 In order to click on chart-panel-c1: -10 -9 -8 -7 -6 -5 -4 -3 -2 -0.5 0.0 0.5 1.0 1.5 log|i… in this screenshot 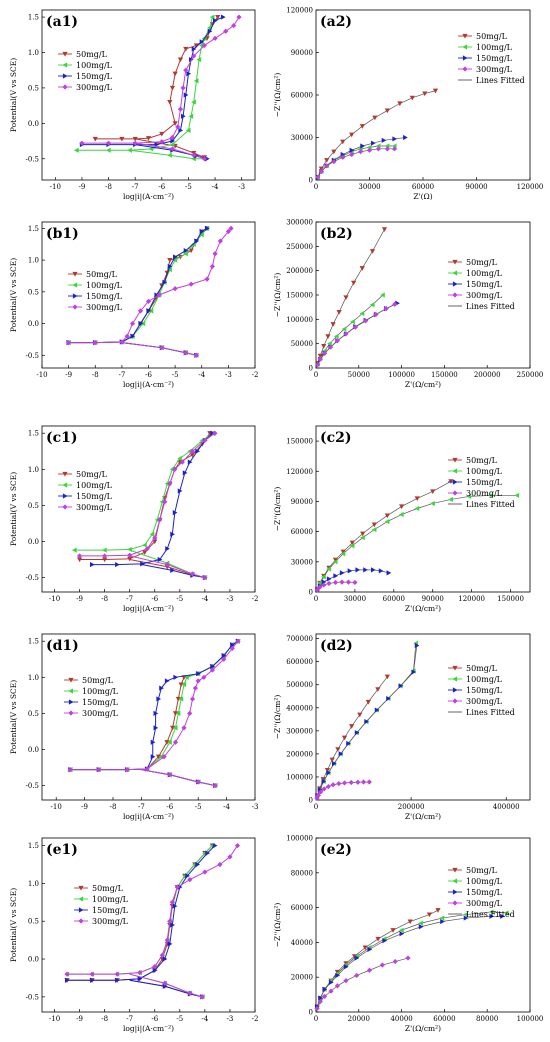, I will do `click(133, 519)`.